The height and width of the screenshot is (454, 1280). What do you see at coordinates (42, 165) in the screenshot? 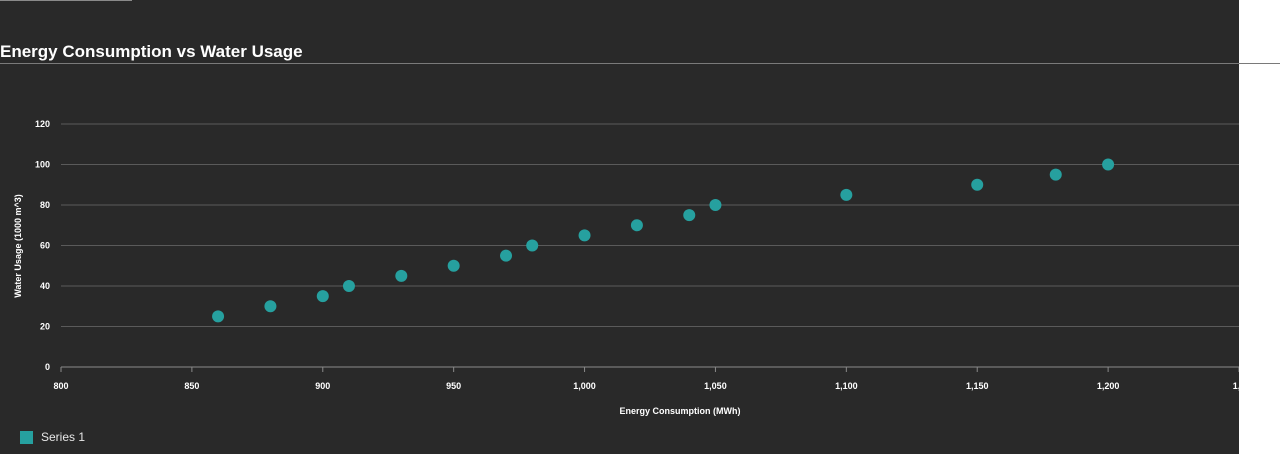
I see `y-tick-label: 100` at bounding box center [42, 165].